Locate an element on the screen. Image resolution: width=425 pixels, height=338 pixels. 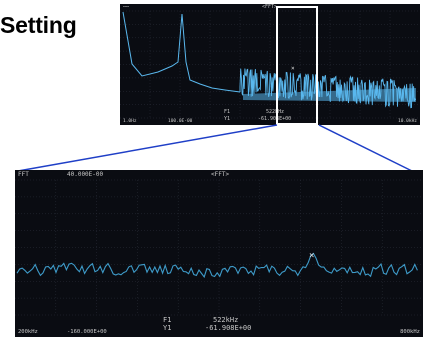
zoom-header-mode: <FFT> is located at coordinates (220, 174).